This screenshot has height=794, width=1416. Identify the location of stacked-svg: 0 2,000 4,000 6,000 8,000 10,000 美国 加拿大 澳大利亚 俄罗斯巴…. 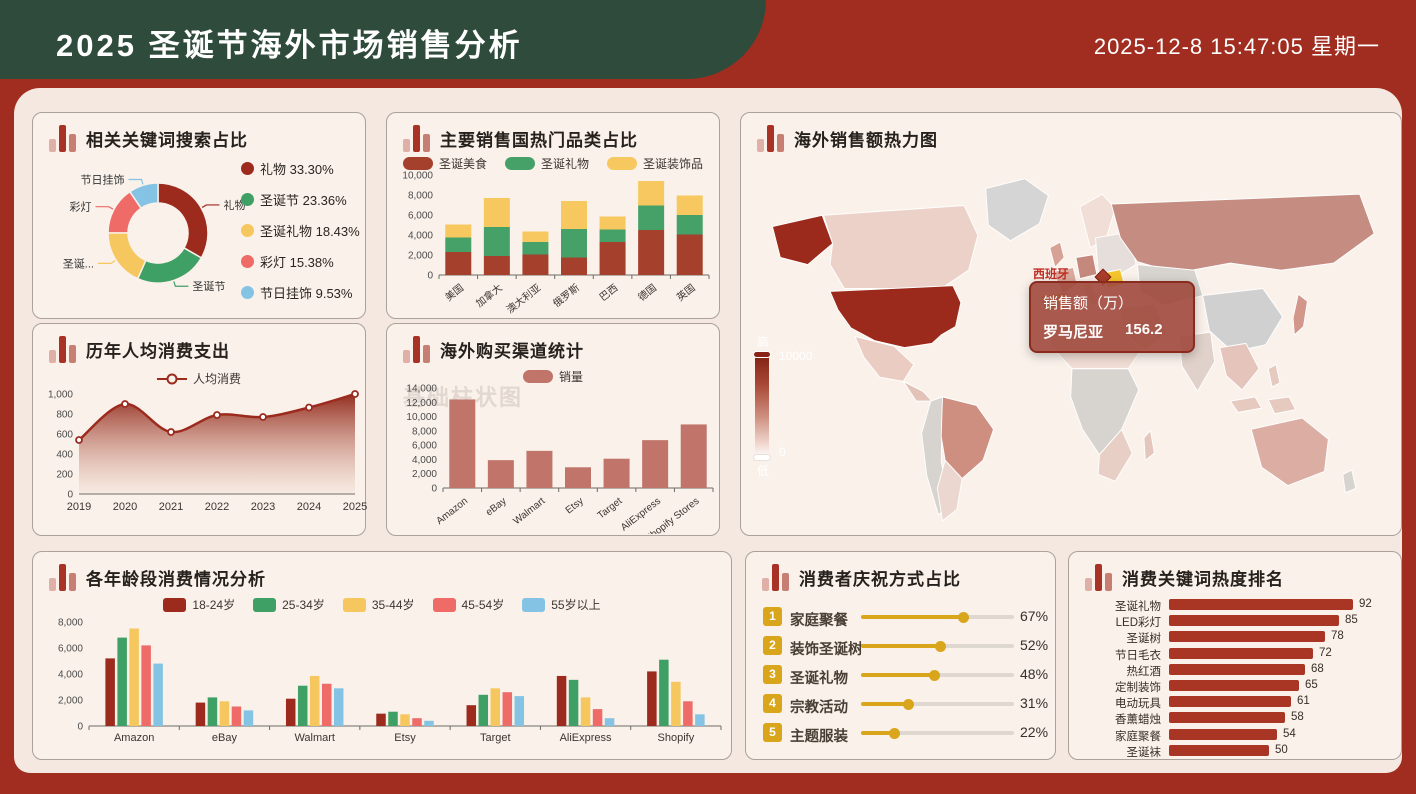
(554, 245).